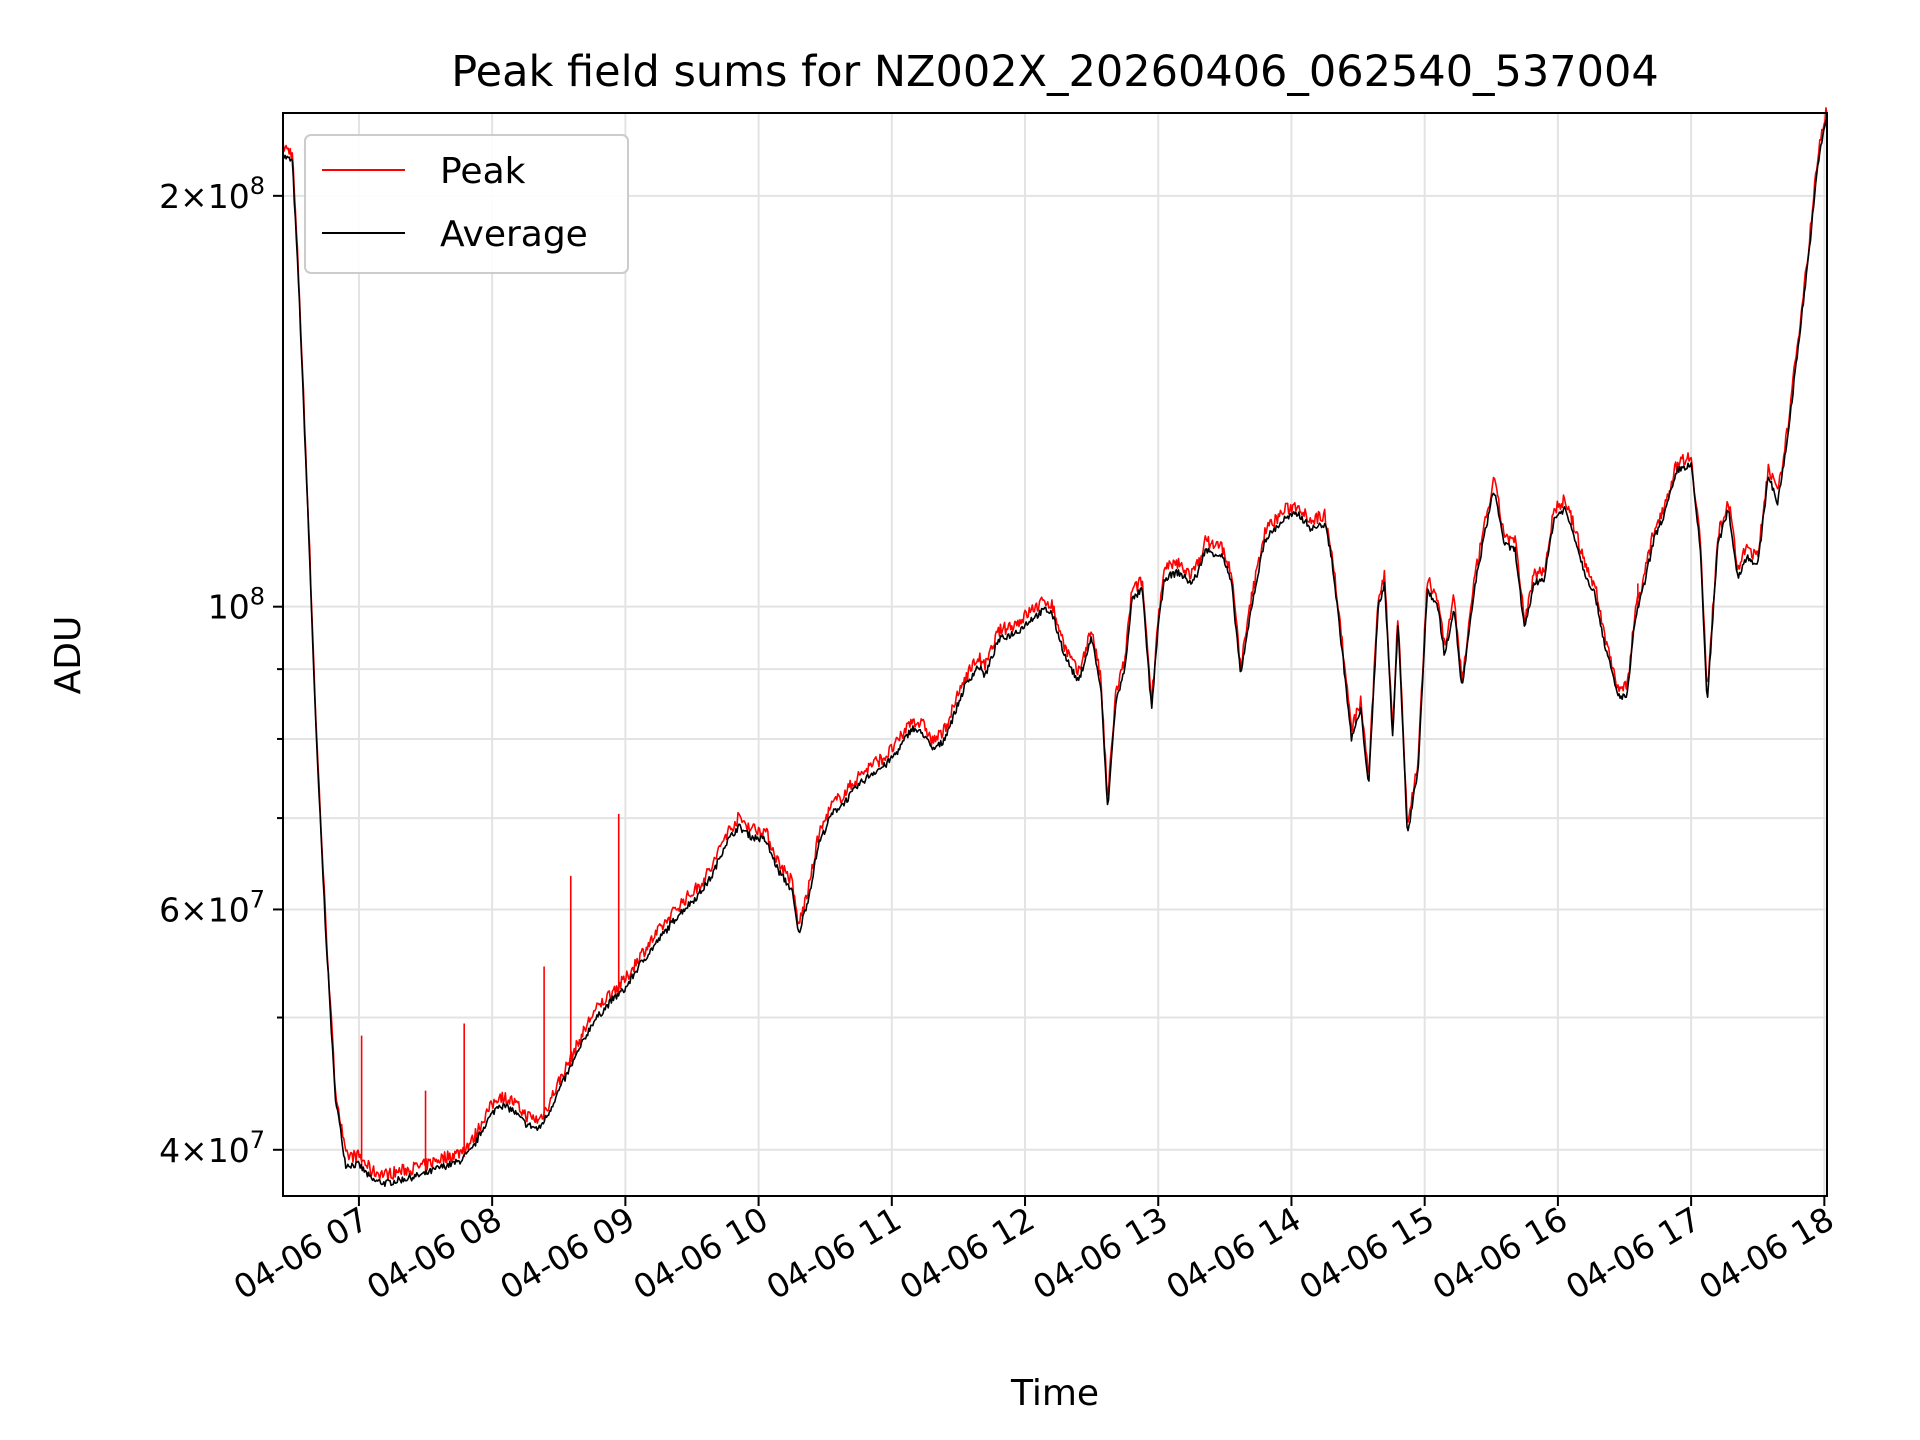 This screenshot has height=1440, width=1920. Describe the element at coordinates (514, 234) in the screenshot. I see `legend-label-average: Average` at that location.